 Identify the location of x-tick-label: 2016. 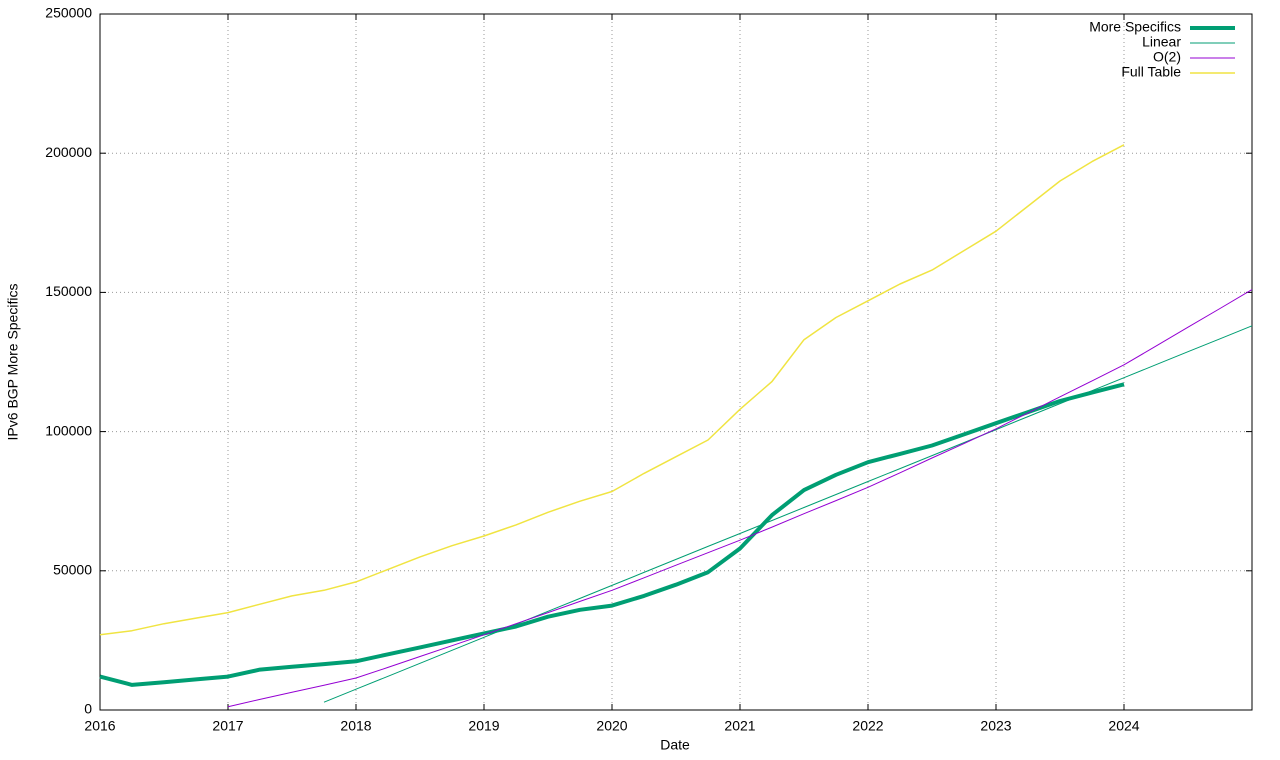
(99, 726).